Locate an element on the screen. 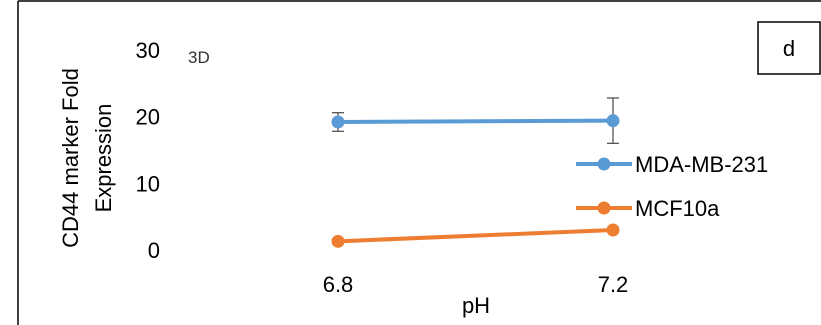 The height and width of the screenshot is (325, 821). y-tick-label: 0 is located at coordinates (154, 250).